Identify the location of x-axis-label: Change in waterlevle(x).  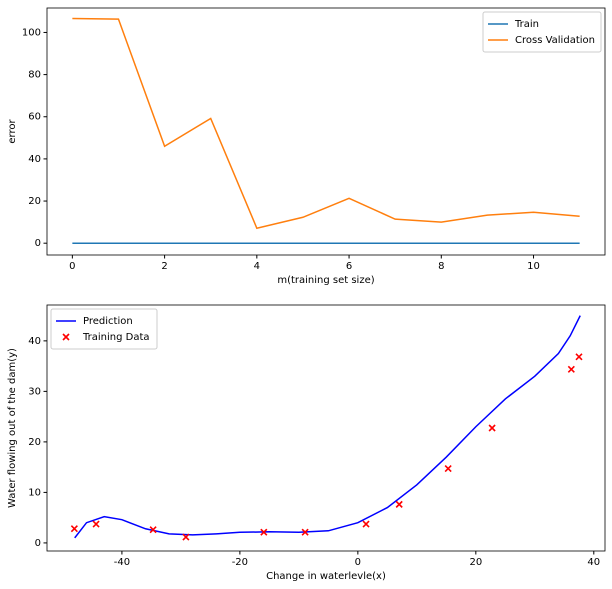
(326, 576).